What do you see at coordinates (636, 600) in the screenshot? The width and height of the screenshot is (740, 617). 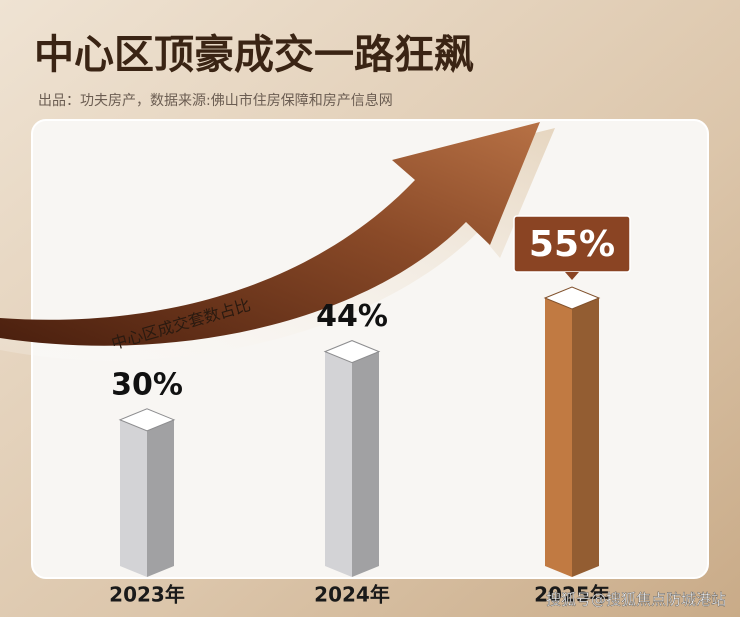 I see `watermark: 搜狐号@搜狐焦点防城港站` at bounding box center [636, 600].